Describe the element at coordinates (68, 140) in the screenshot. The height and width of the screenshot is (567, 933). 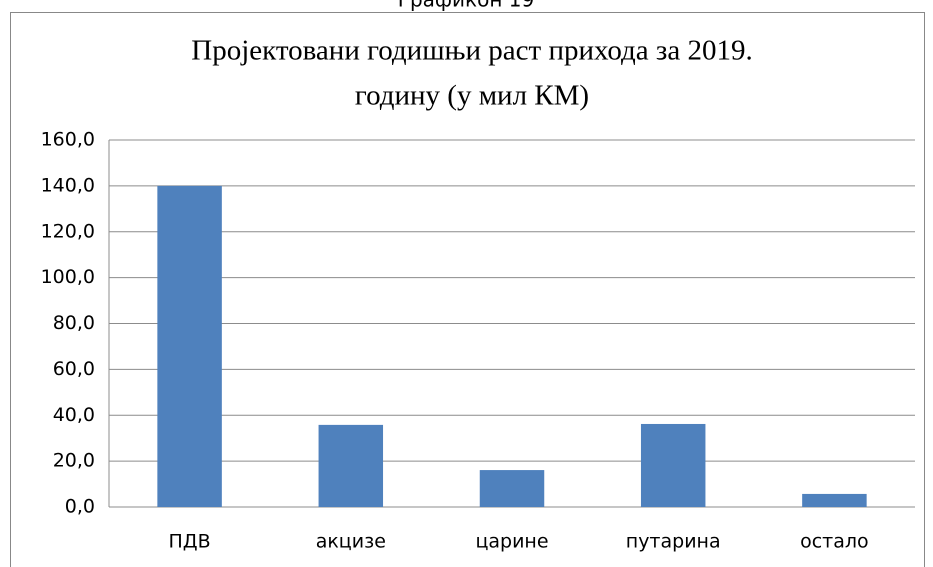
I see `y-tick-label: 160,0` at that location.